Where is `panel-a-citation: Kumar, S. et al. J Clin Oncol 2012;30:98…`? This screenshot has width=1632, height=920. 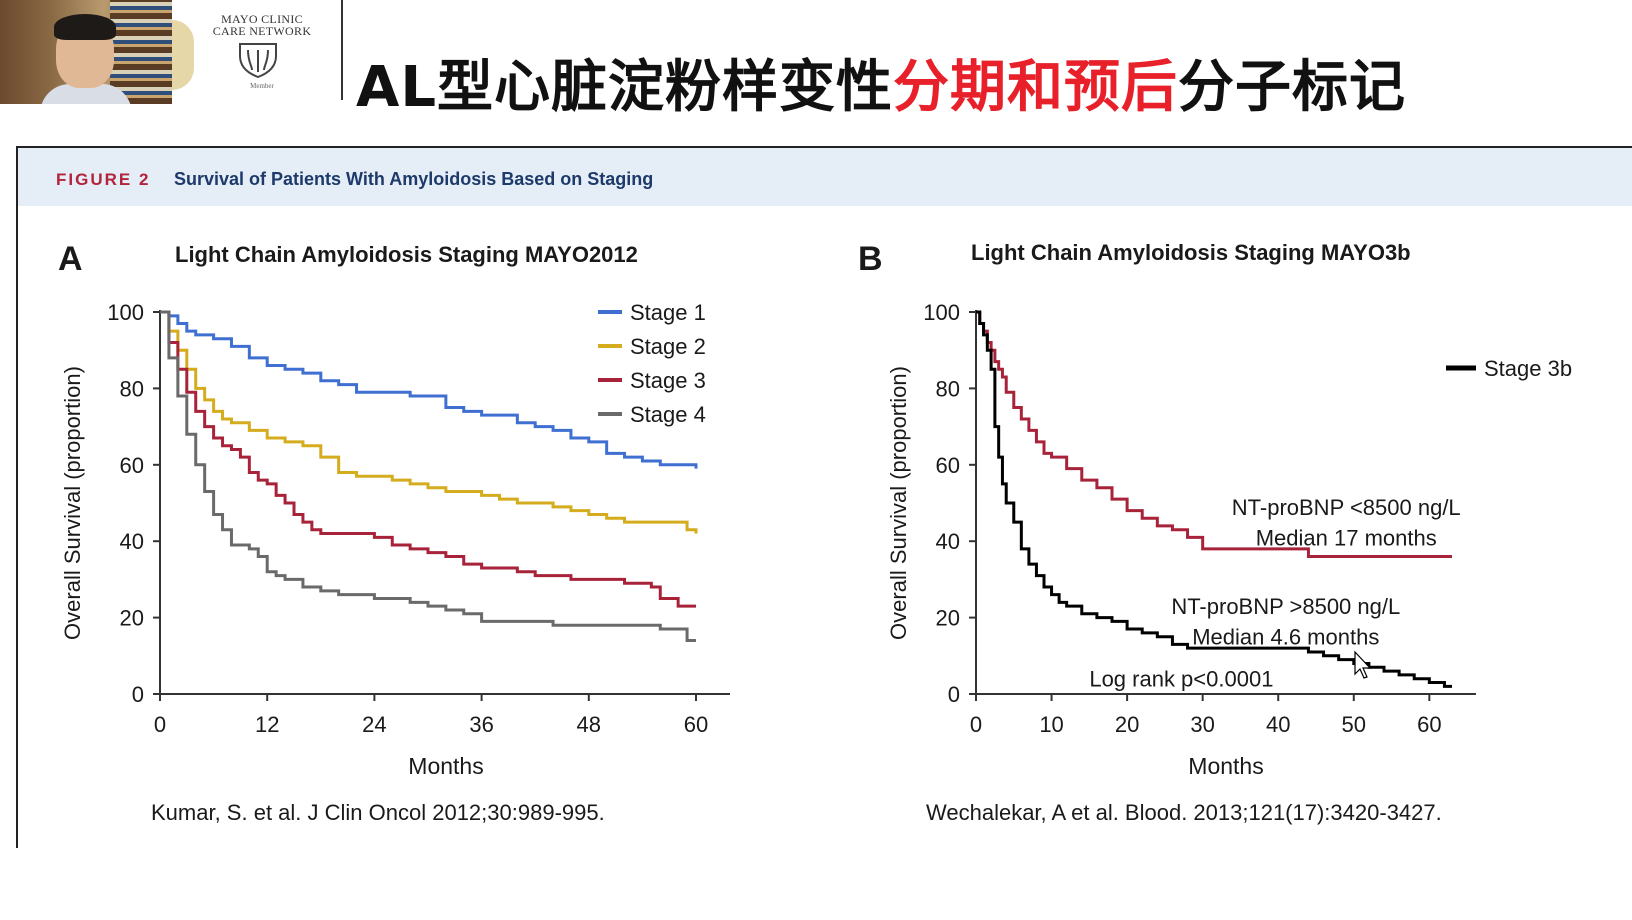
panel-a-citation: Kumar, S. et al. J Clin Oncol 2012;30:98… is located at coordinates (378, 812).